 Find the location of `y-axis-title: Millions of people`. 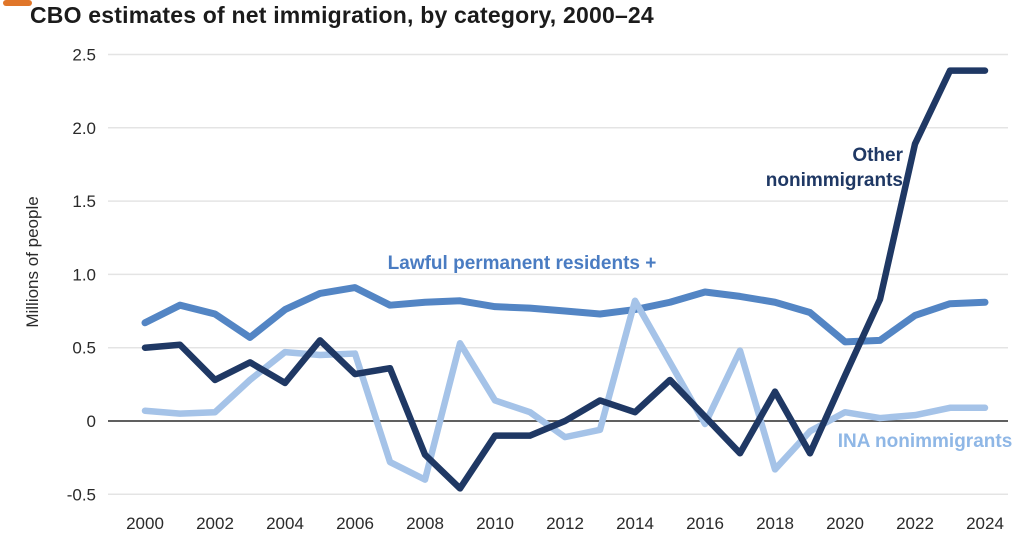

y-axis-title: Millions of people is located at coordinates (32, 261).